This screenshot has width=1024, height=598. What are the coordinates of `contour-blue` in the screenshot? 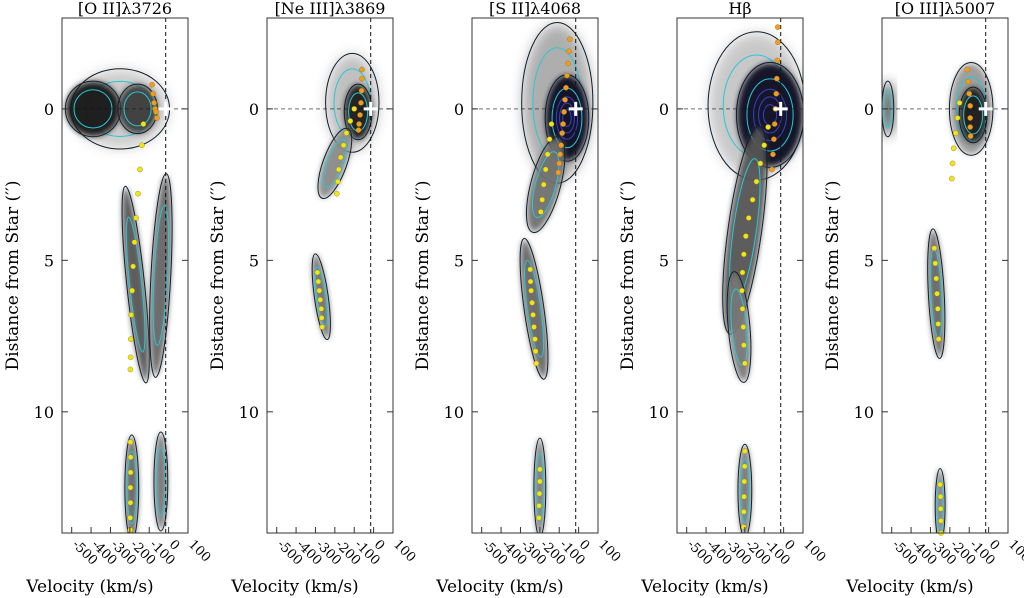 It's located at (567, 118).